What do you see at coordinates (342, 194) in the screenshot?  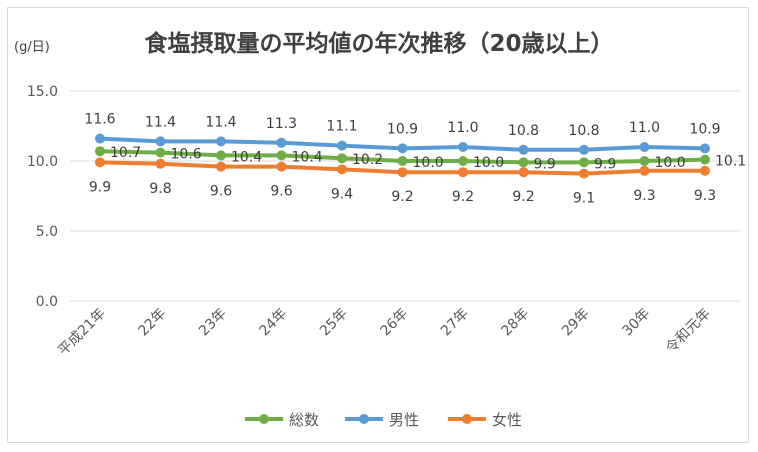 I see `data-label: 9.4` at bounding box center [342, 194].